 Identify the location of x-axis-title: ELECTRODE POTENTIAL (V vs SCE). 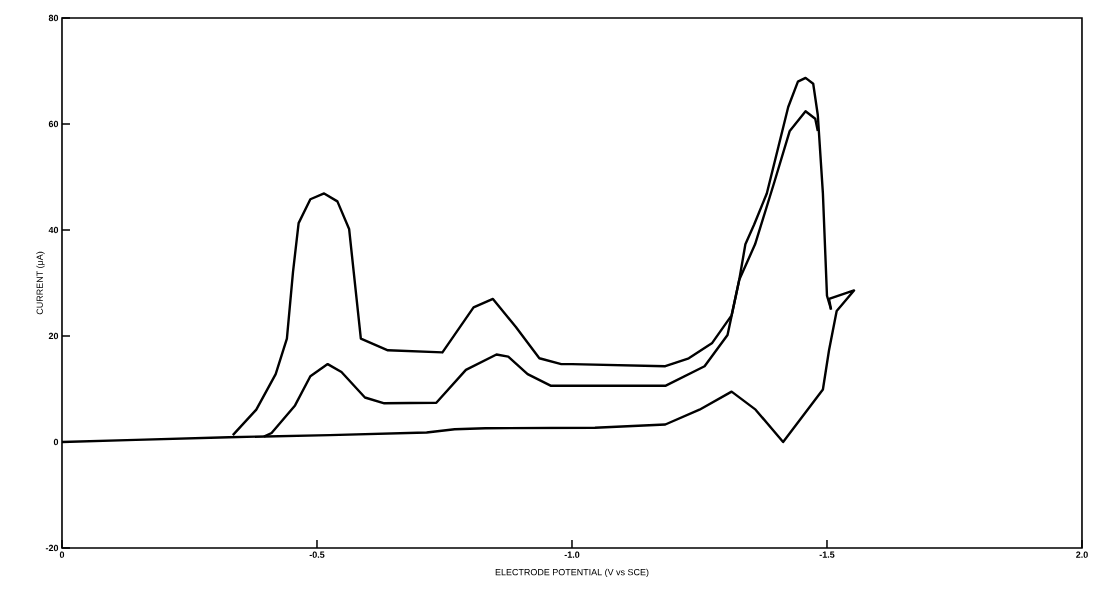
(572, 573).